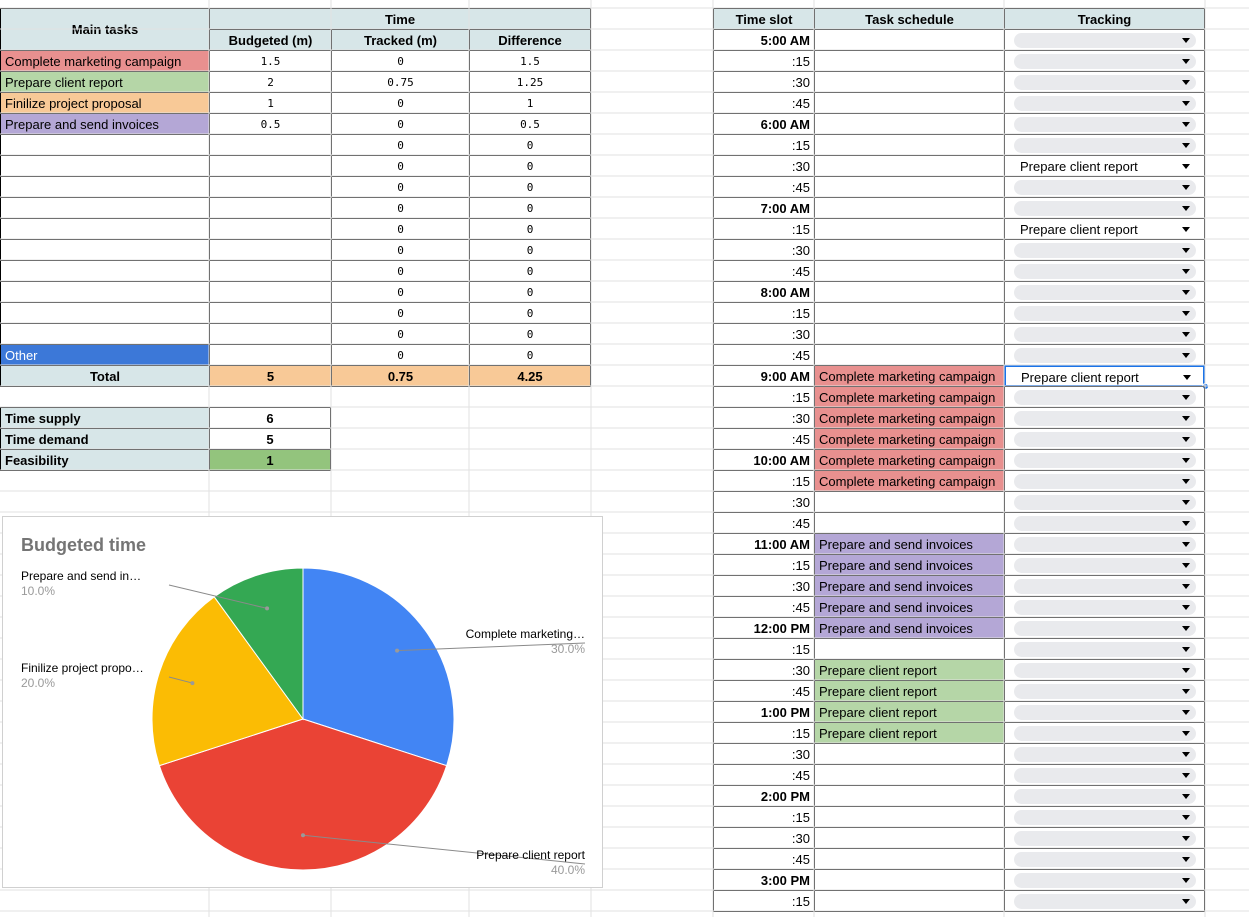 Image resolution: width=1249 pixels, height=917 pixels. I want to click on difference-cell: 1.25, so click(530, 82).